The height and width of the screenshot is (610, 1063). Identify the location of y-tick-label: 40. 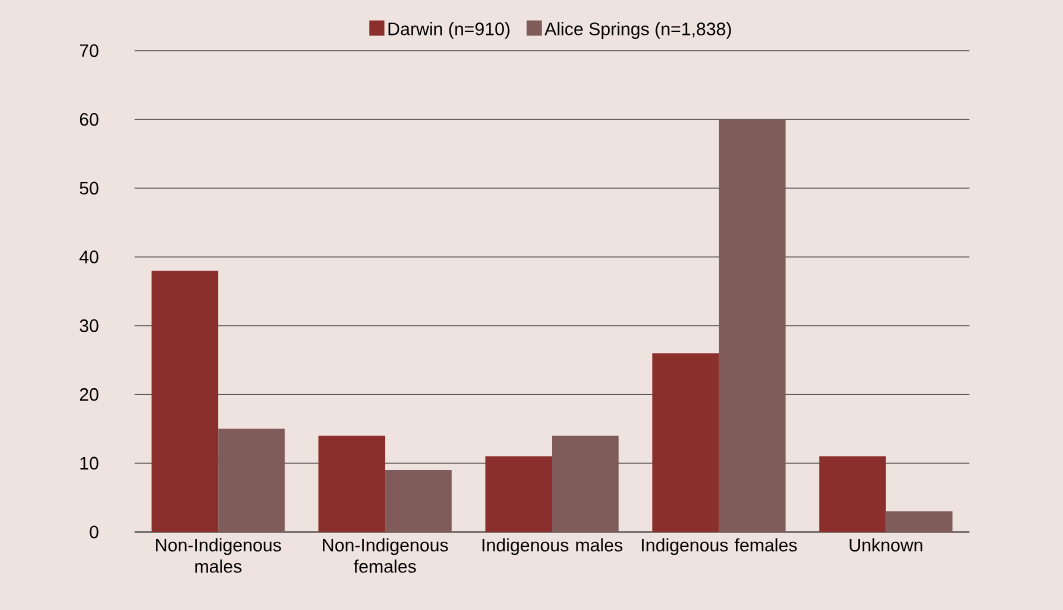
(89, 257).